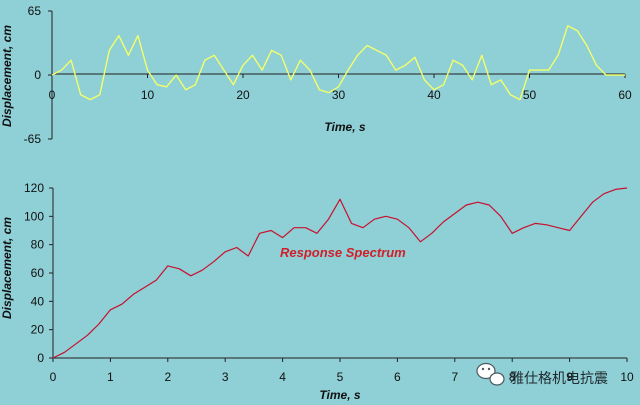 This screenshot has height=405, width=640. I want to click on y-tick-label: 40, so click(38, 301).